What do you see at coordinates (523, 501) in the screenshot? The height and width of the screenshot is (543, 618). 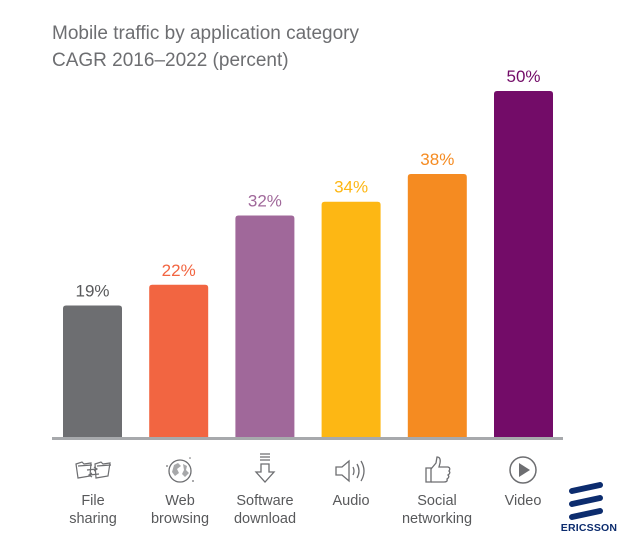 I see `category-label-video: Video` at bounding box center [523, 501].